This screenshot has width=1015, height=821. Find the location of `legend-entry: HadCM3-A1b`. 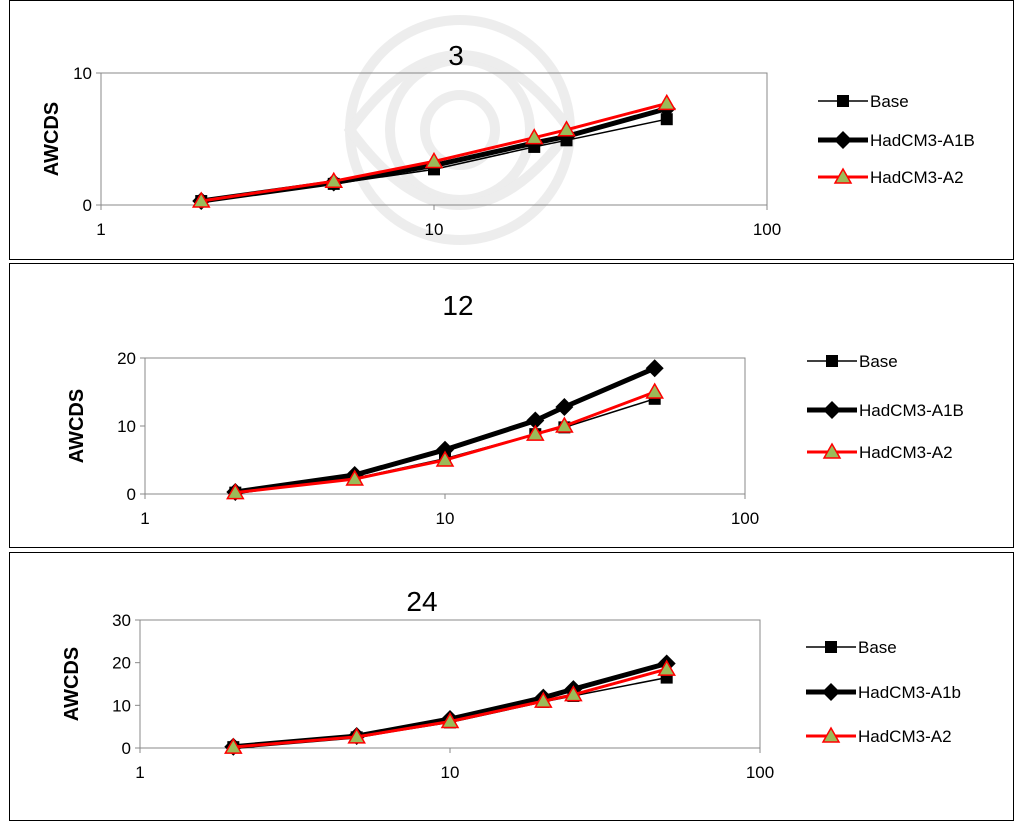

legend-entry: HadCM3-A1b is located at coordinates (883, 692).